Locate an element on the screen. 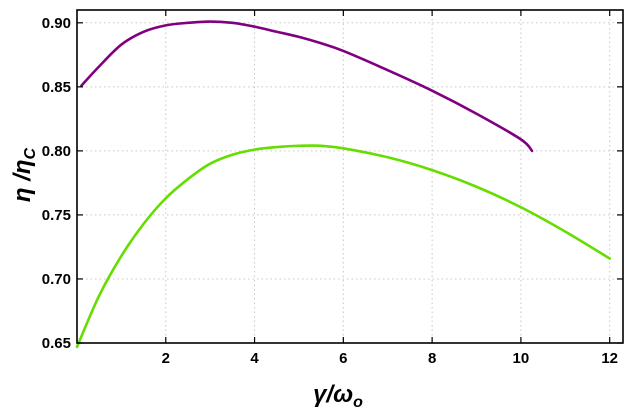 The image size is (634, 411). y-tick-label: 0.65 is located at coordinates (56, 343).